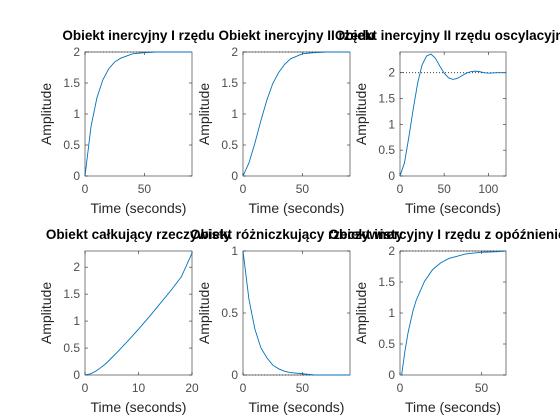  What do you see at coordinates (296, 35) in the screenshot?
I see `subplot-title: Obiekt inercyjny II rzędu` at bounding box center [296, 35].